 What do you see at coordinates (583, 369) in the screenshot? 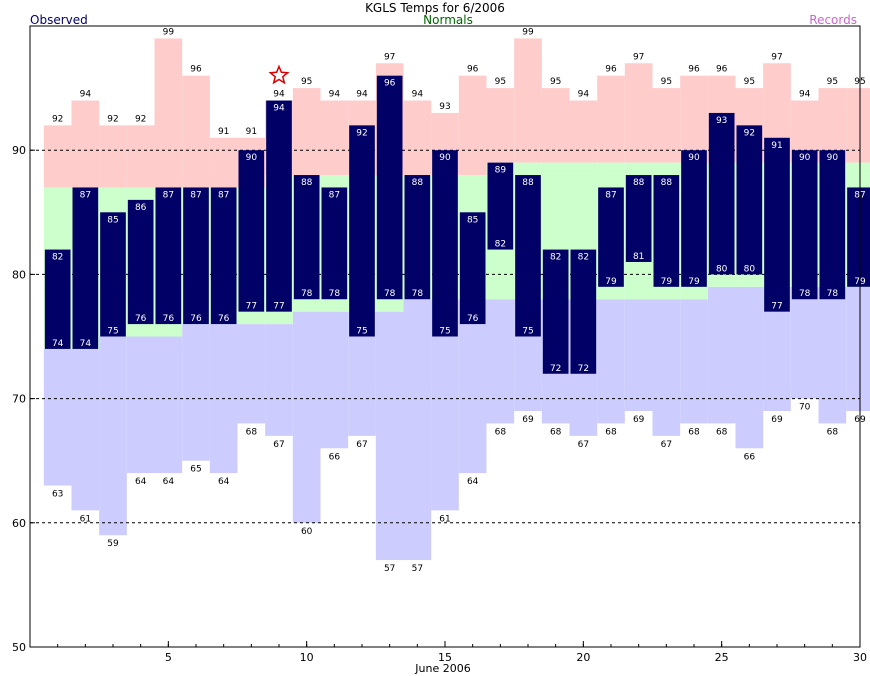
I see `observed-low-label: 72` at bounding box center [583, 369].